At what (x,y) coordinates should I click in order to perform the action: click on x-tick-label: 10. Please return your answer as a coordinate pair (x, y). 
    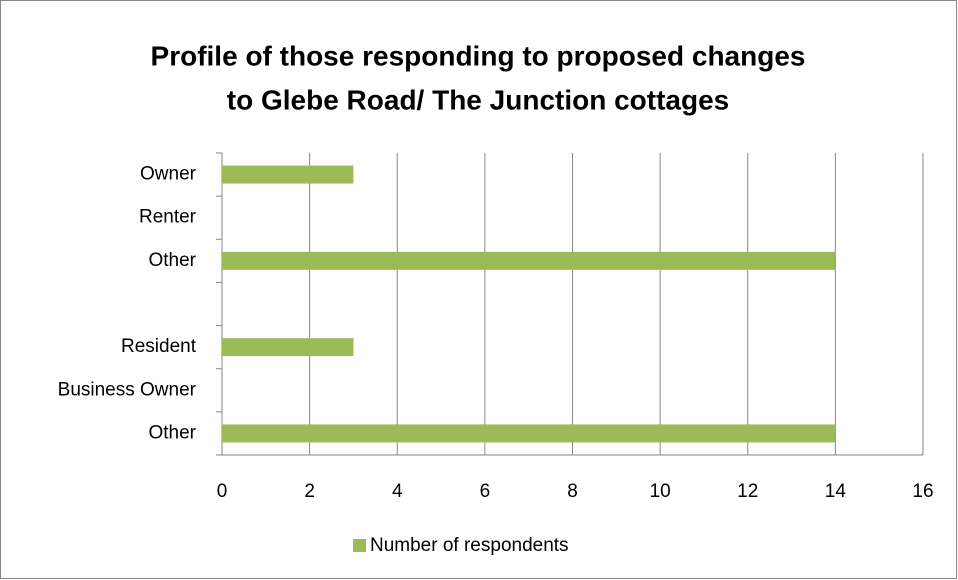
    Looking at the image, I should click on (660, 491).